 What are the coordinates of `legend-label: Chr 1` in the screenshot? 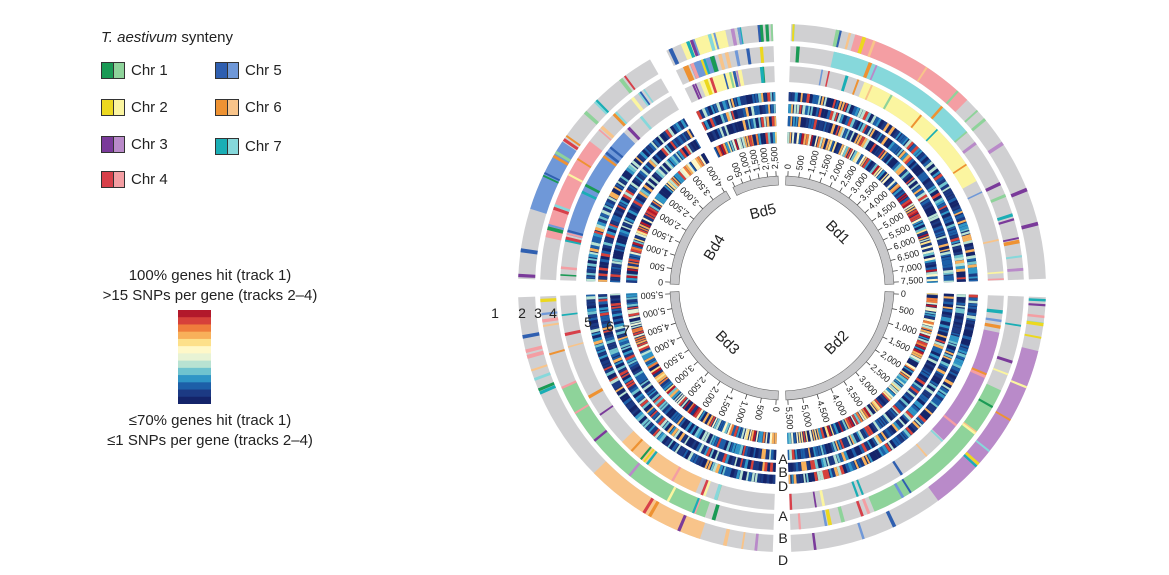 It's located at (149, 70).